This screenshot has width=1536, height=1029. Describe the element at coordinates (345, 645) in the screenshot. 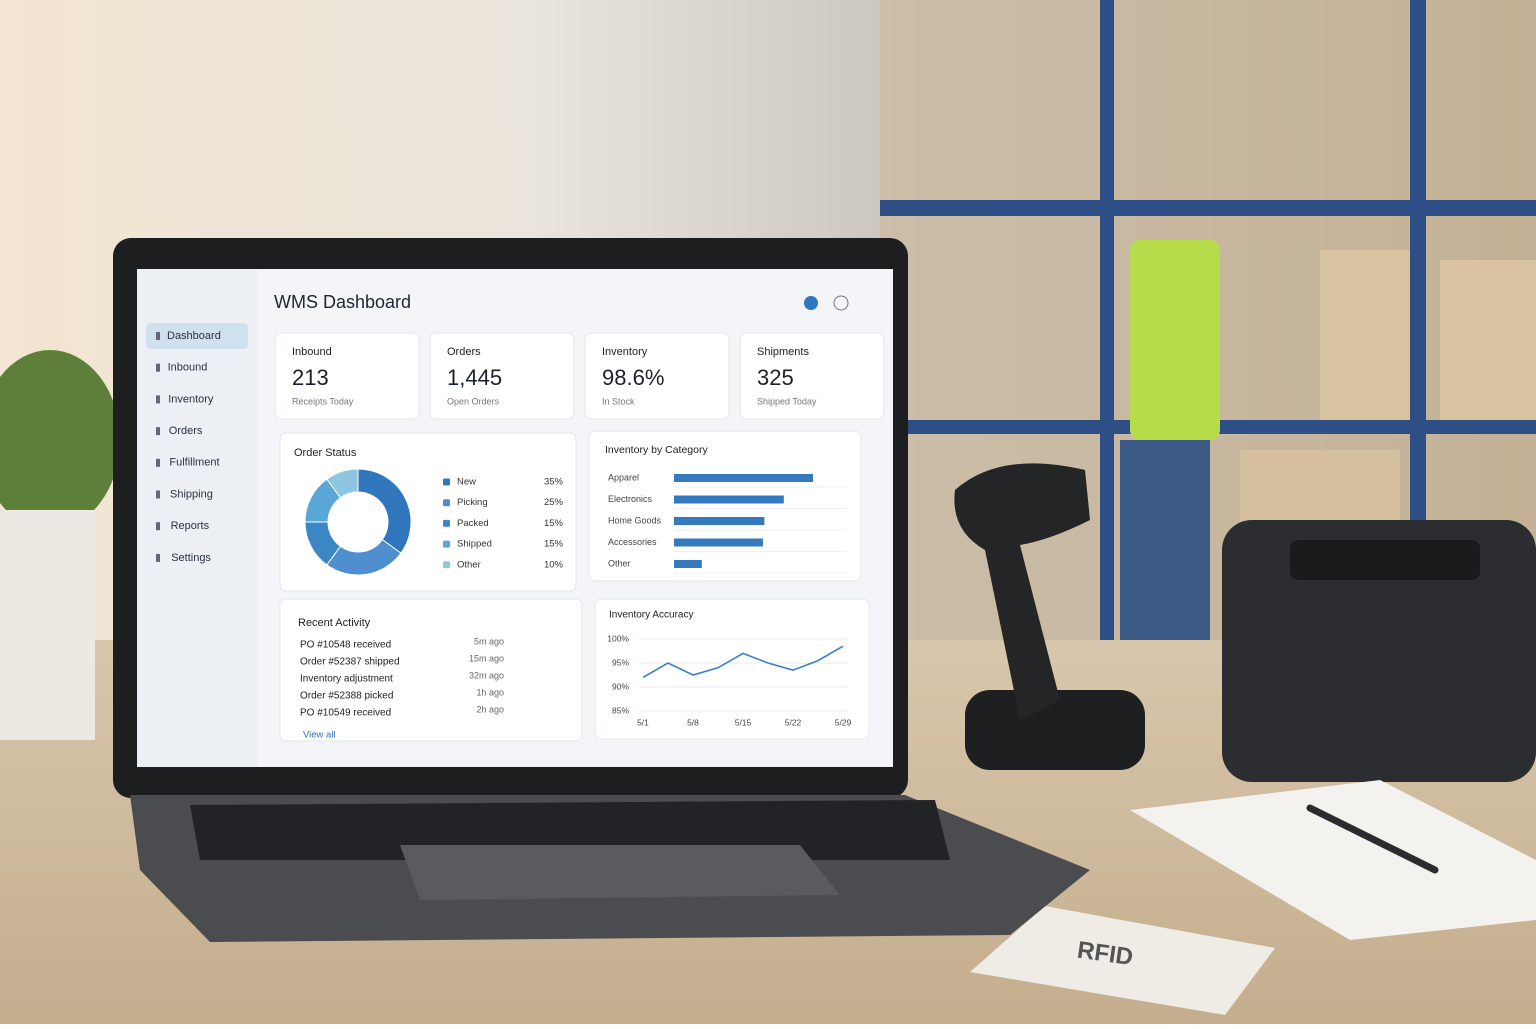

I see `activity-text: PO #10548 received` at that location.